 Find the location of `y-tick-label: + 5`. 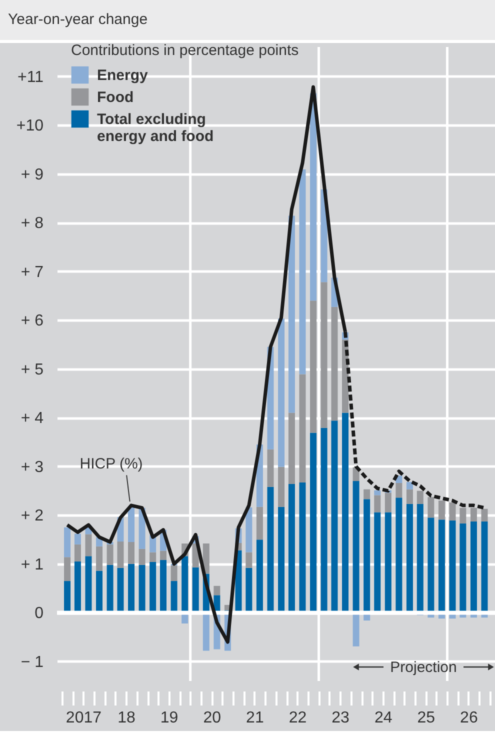

y-tick-label: + 5 is located at coordinates (32, 369).